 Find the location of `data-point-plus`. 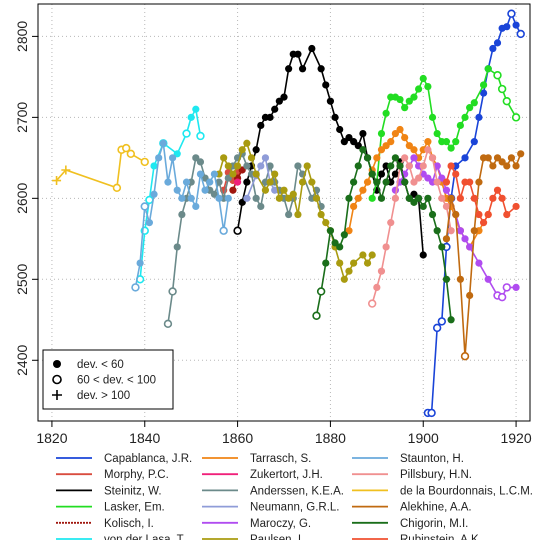

data-point-plus is located at coordinates (66, 170).